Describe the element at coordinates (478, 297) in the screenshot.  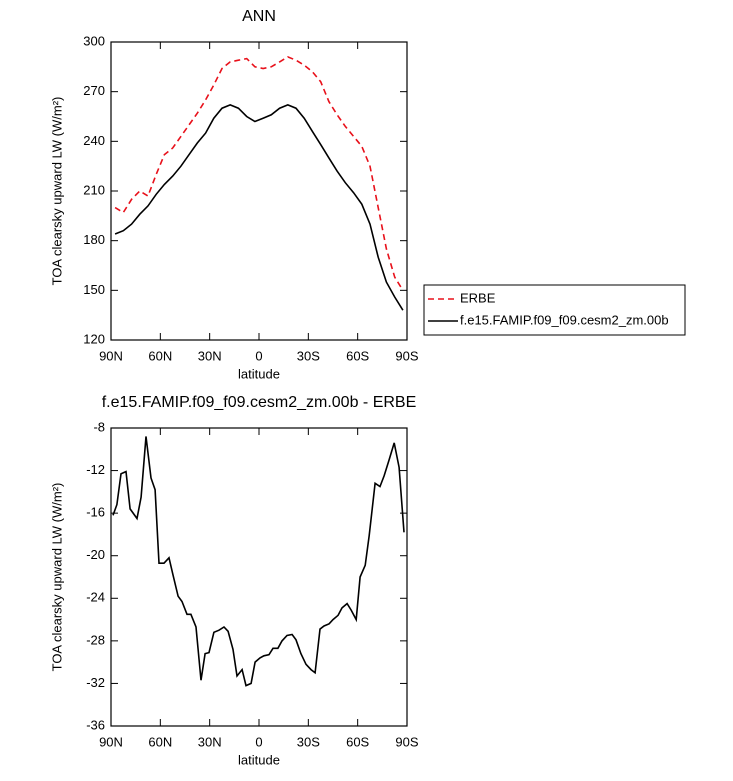
I see `legend-label: ERBE` at that location.